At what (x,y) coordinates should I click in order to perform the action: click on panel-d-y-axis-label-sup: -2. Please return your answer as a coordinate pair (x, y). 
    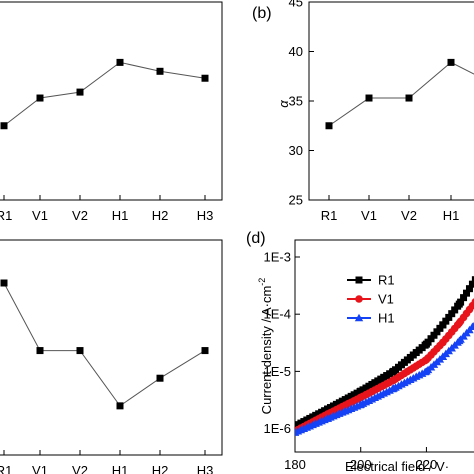
    Looking at the image, I should click on (262, 282).